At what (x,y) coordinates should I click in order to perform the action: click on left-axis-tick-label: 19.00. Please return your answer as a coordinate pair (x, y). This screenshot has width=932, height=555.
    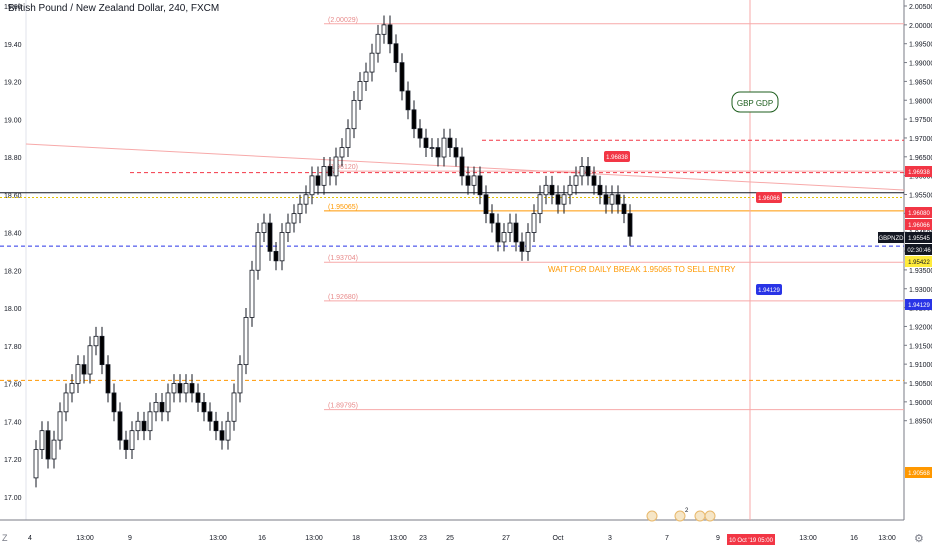
    Looking at the image, I should click on (13, 120).